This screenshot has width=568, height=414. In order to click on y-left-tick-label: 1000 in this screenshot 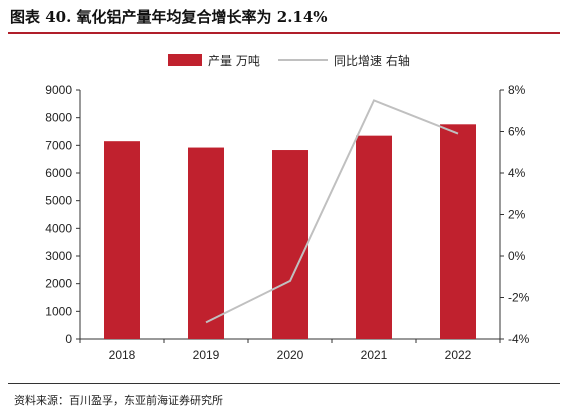, I will do `click(58, 311)`.